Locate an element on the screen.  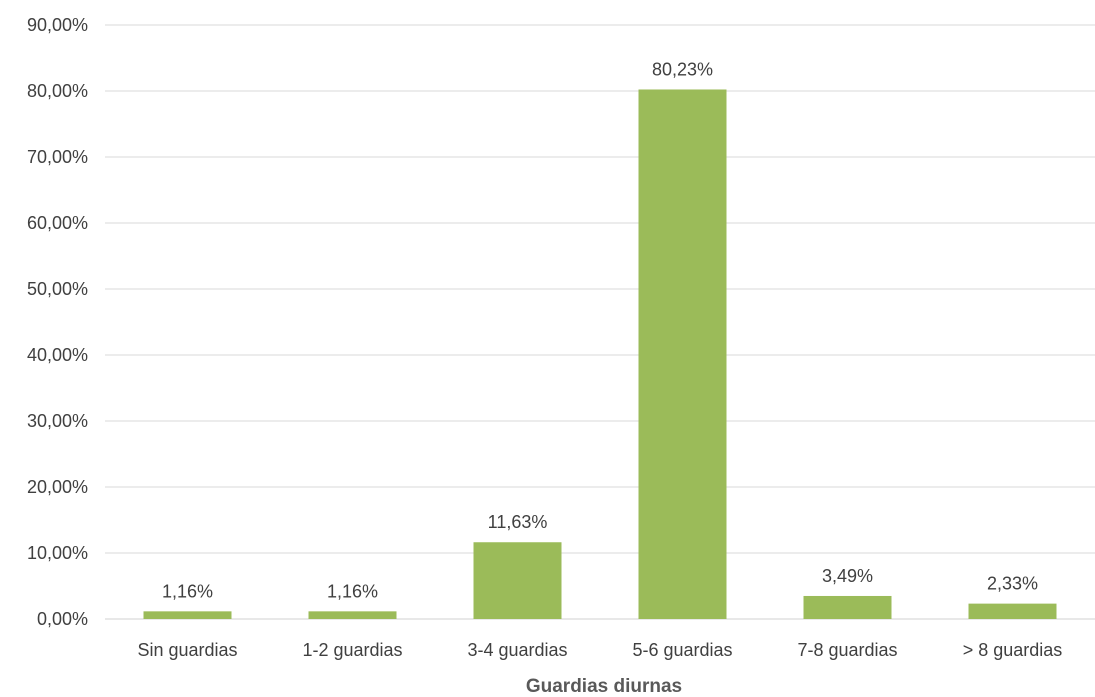
y-tick-label: 70,00% is located at coordinates (57, 157).